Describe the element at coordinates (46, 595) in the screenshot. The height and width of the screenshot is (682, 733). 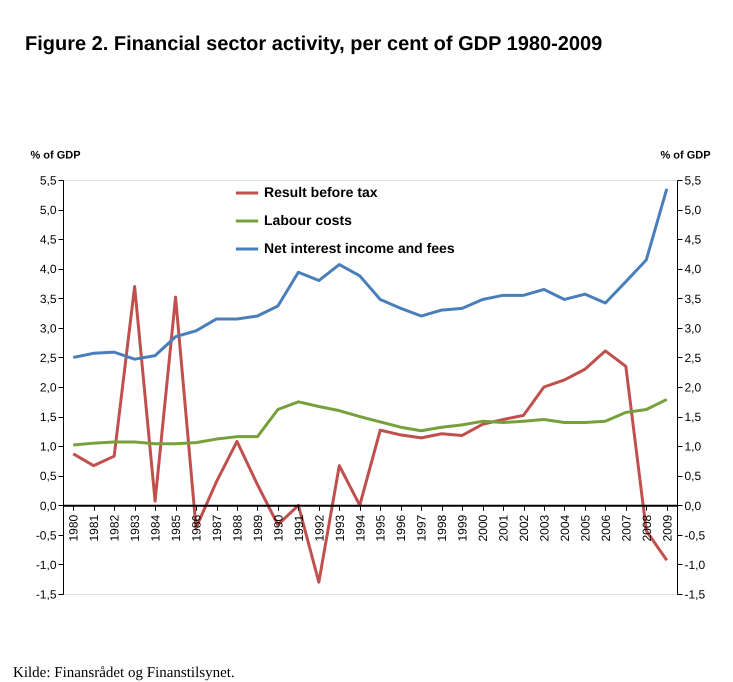
I see `y-tick-label: -1,5` at that location.